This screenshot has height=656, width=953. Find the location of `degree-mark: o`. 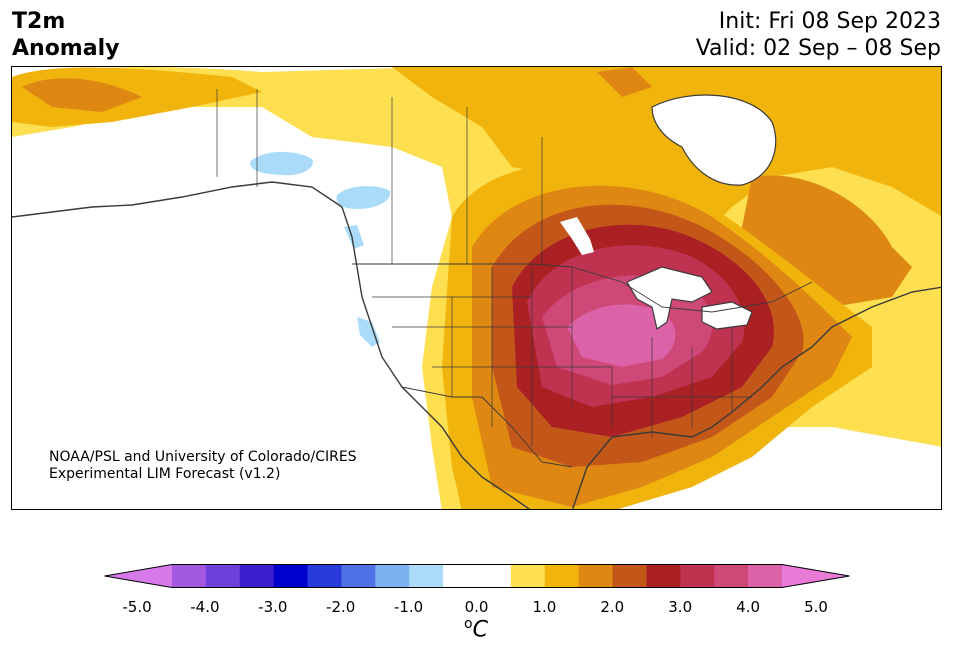

degree-mark: o is located at coordinates (468, 624).